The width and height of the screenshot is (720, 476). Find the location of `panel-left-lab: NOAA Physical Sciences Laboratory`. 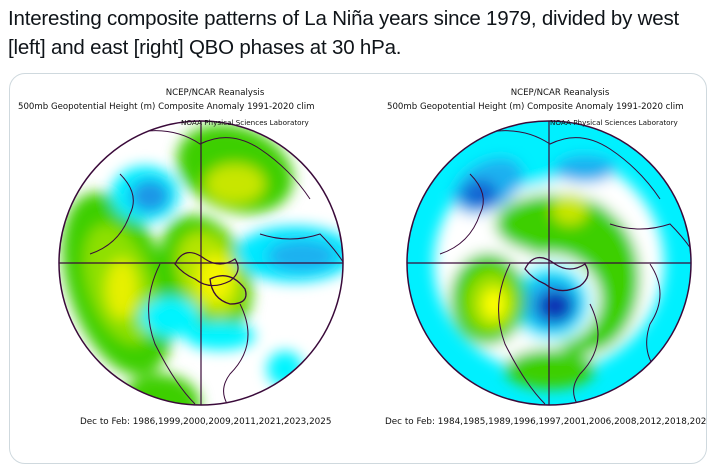

panel-left-lab: NOAA Physical Sciences Laboratory is located at coordinates (245, 122).